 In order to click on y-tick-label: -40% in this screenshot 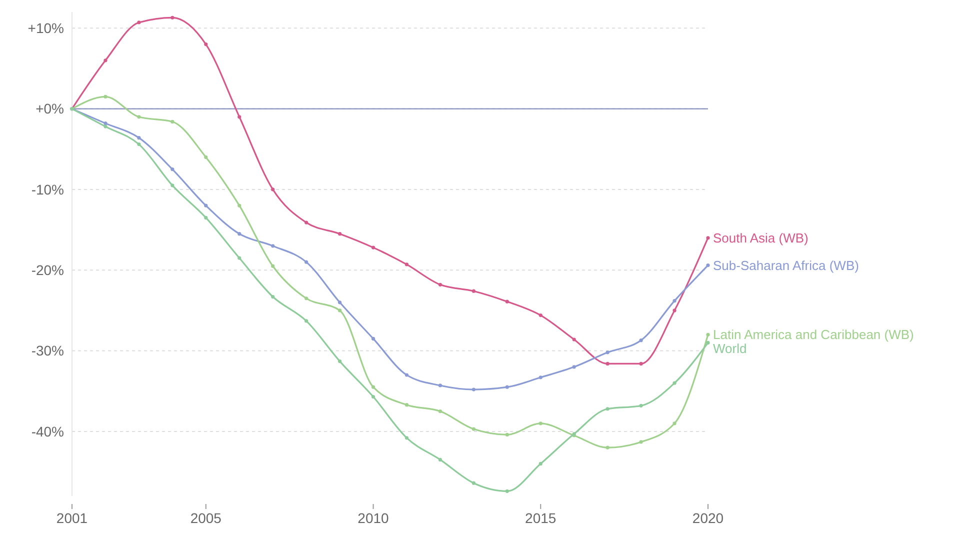, I will do `click(47, 431)`.